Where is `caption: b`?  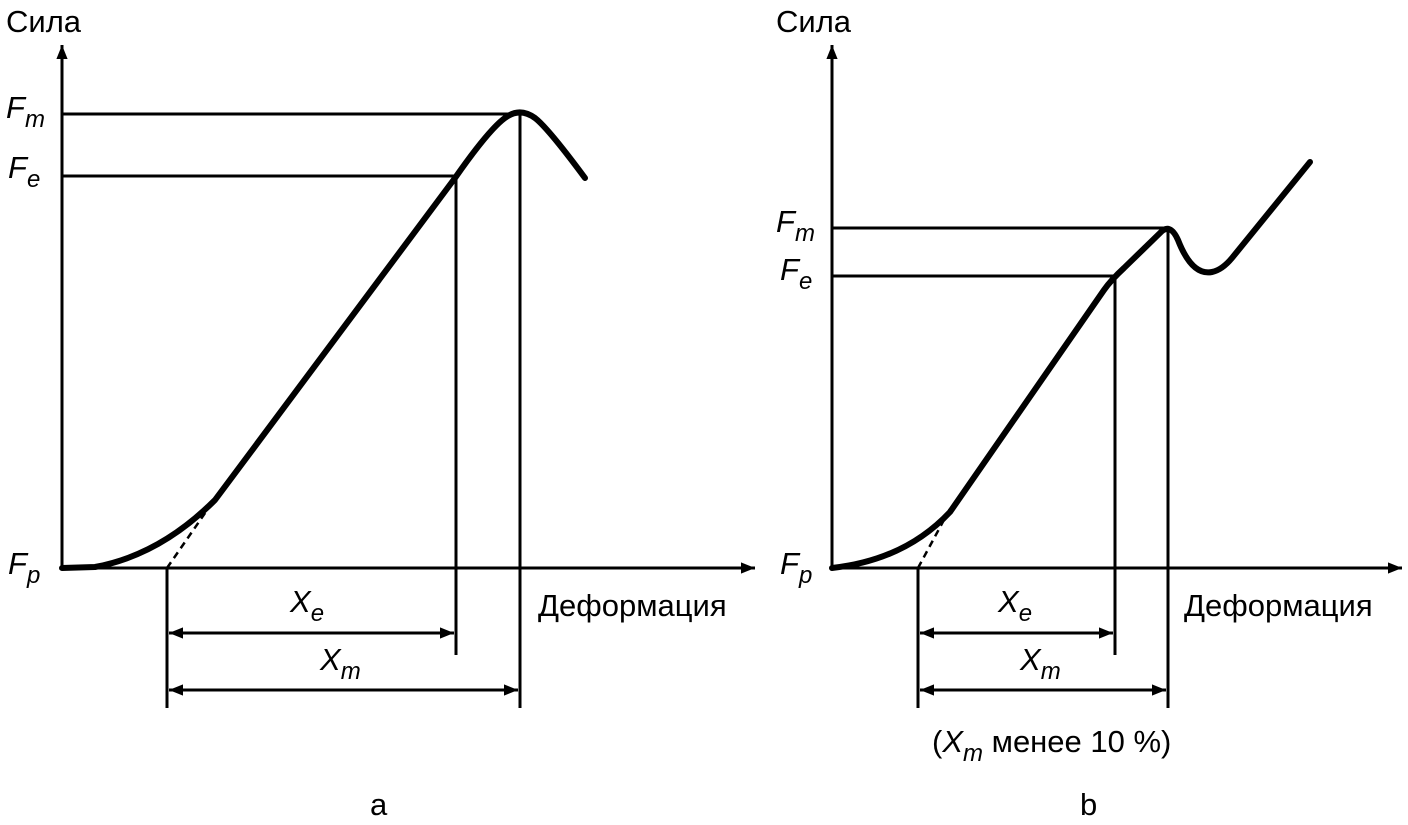
caption: b is located at coordinates (1088, 804).